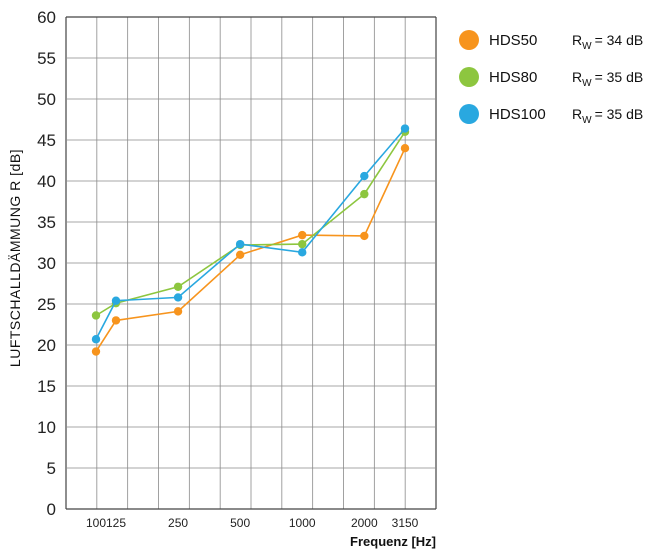 The image size is (658, 553). Describe the element at coordinates (51, 468) in the screenshot. I see `y-tick-label: 5` at that location.